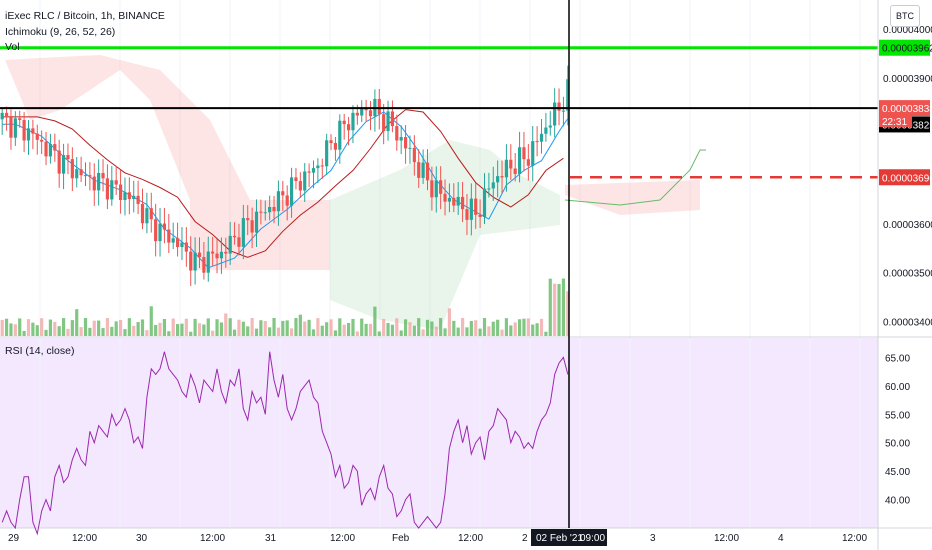 Image resolution: width=932 pixels, height=550 pixels. Describe the element at coordinates (632, 197) in the screenshot. I see `cloud-future` at that location.